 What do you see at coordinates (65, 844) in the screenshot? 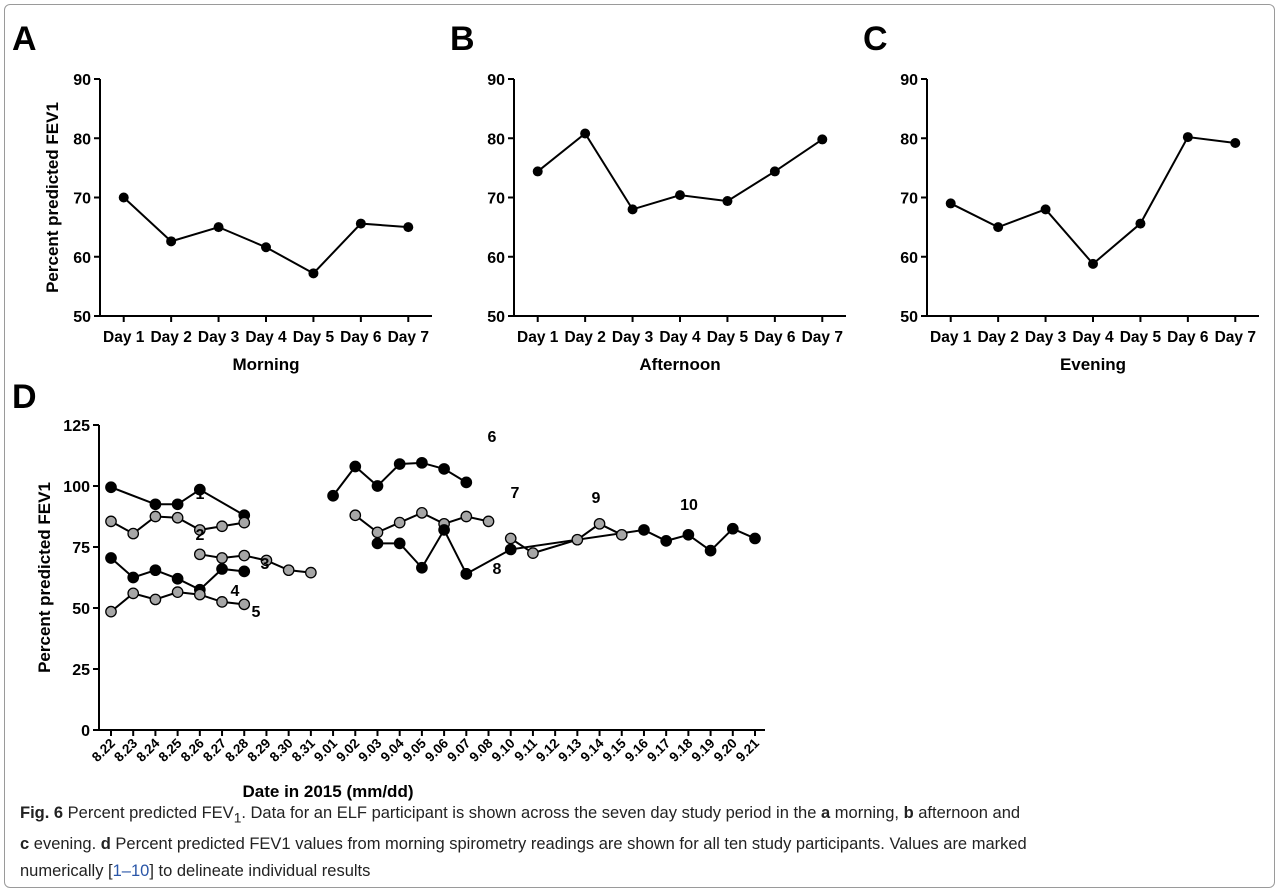
I see `caption-text: evening.` at bounding box center [65, 844].